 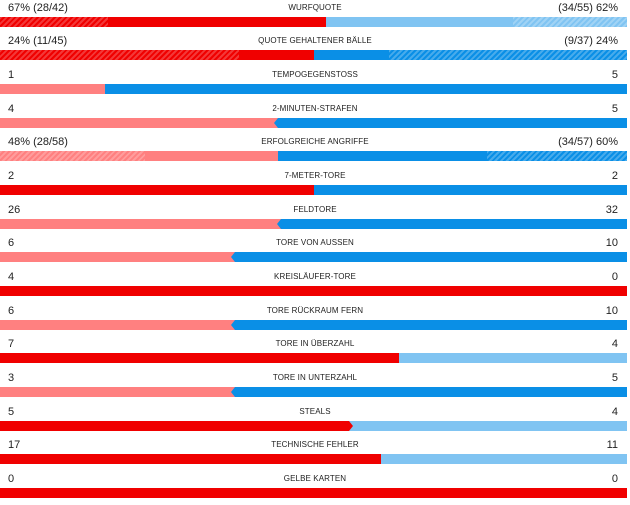 I want to click on stat-row: 17 TECHNISCHE FEHLER 11, so click(x=315, y=454).